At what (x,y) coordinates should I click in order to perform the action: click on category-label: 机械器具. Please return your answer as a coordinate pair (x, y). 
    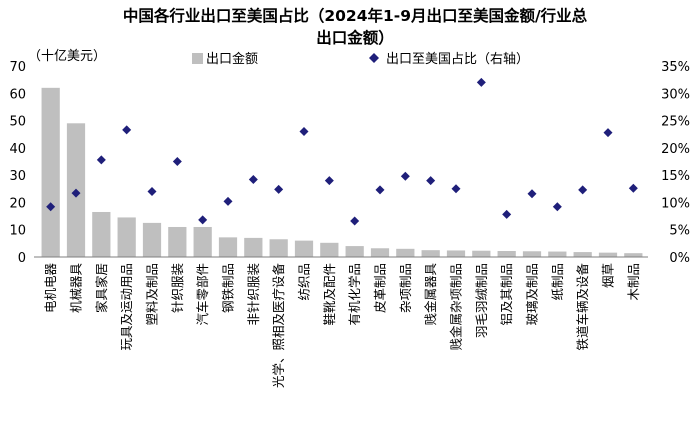
    Looking at the image, I should click on (76, 288).